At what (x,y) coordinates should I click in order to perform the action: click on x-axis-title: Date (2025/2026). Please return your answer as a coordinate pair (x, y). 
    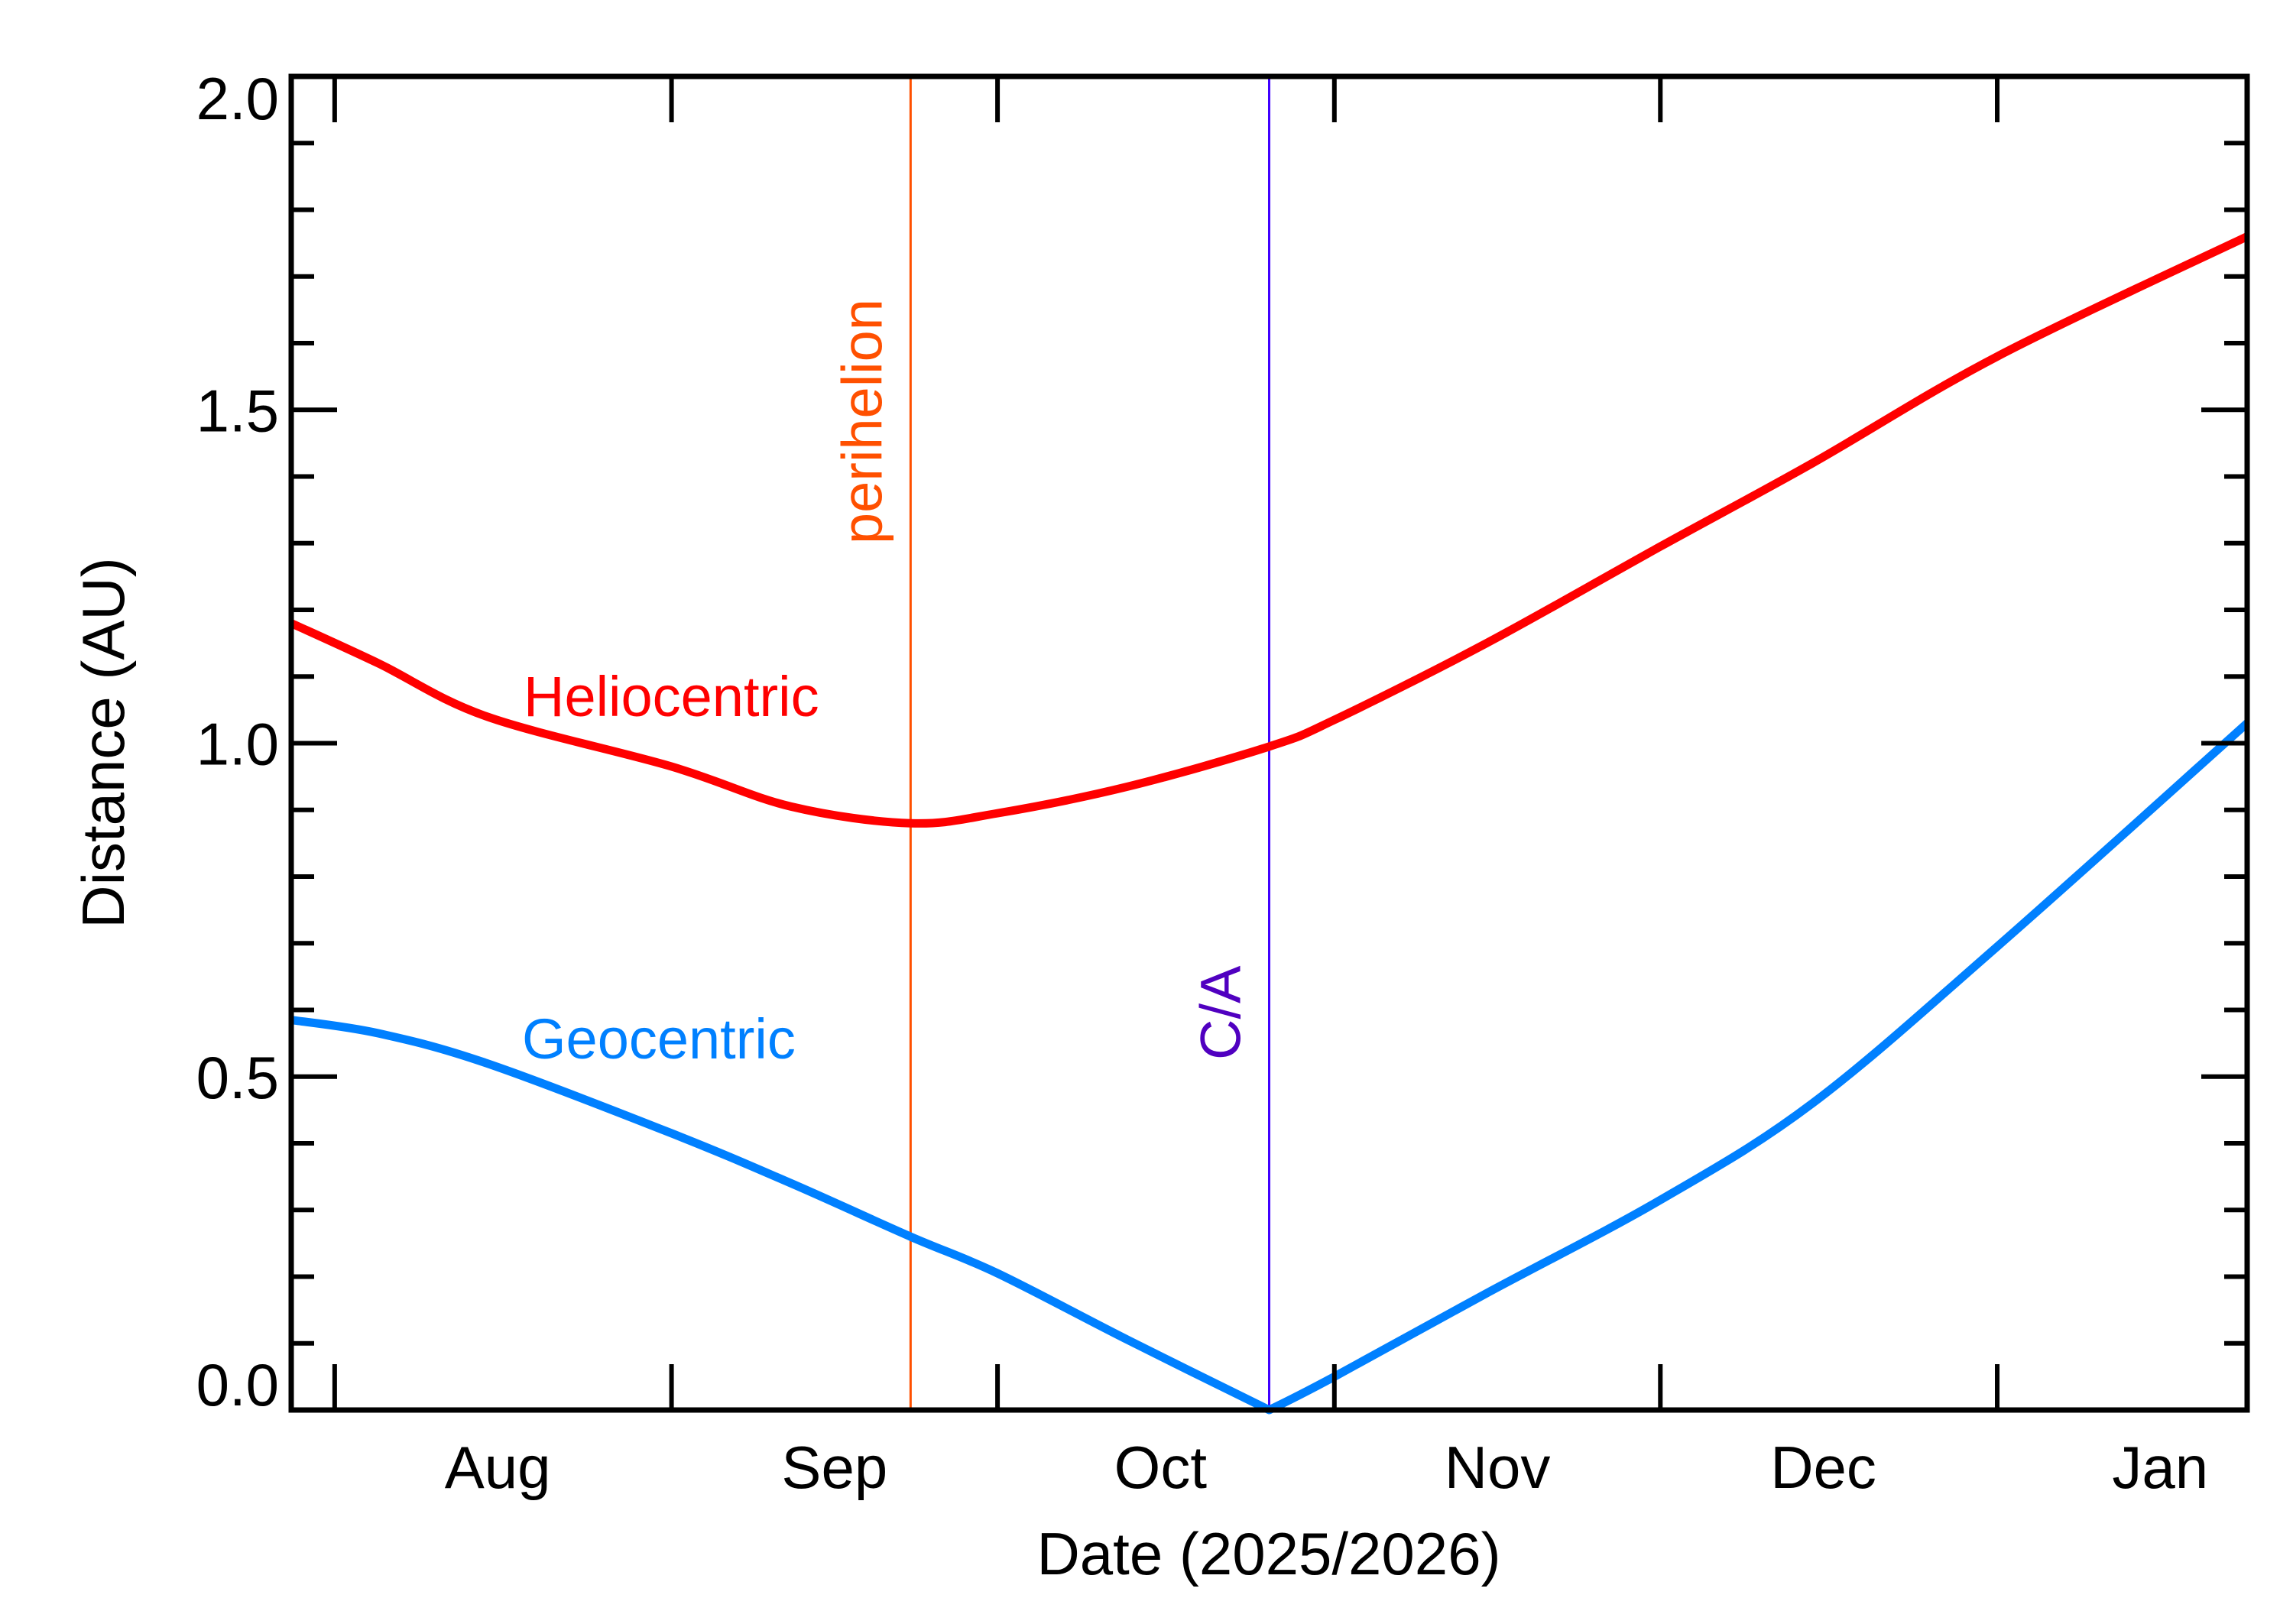
    Looking at the image, I should click on (1268, 1553).